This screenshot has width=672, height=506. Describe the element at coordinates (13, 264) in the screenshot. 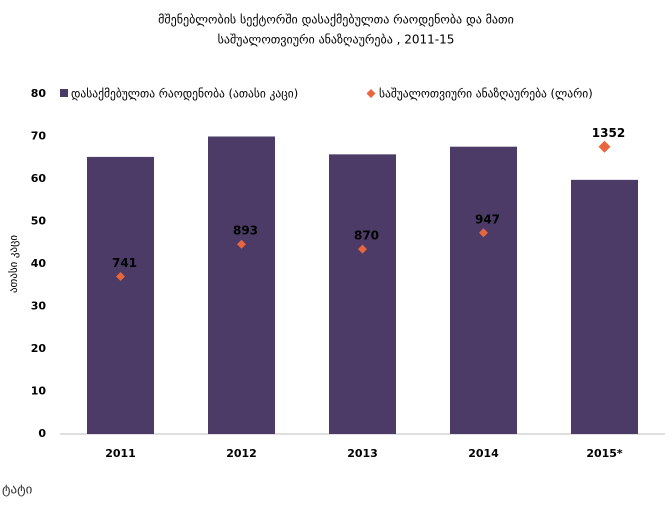

I see `y-axis-label: ათასი კაცი` at that location.